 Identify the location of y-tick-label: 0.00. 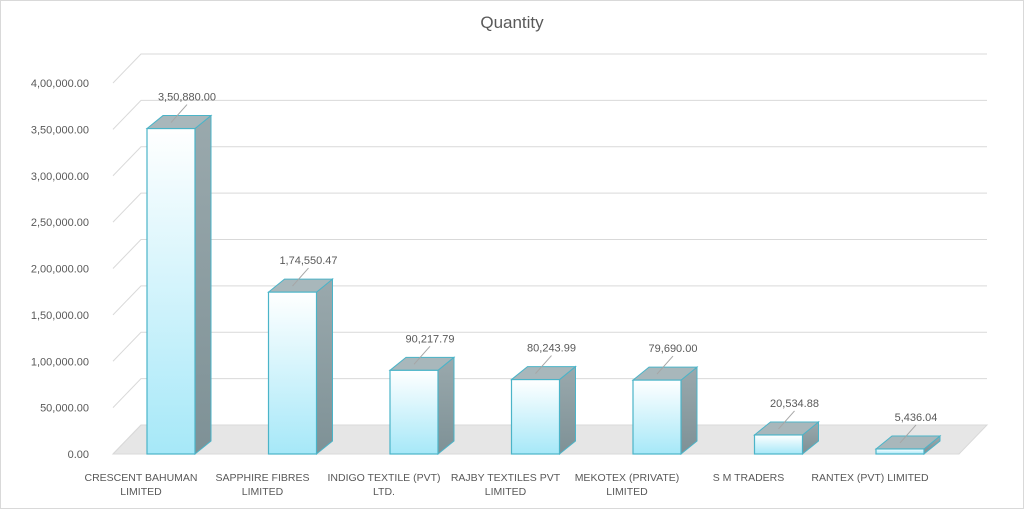
(78, 455).